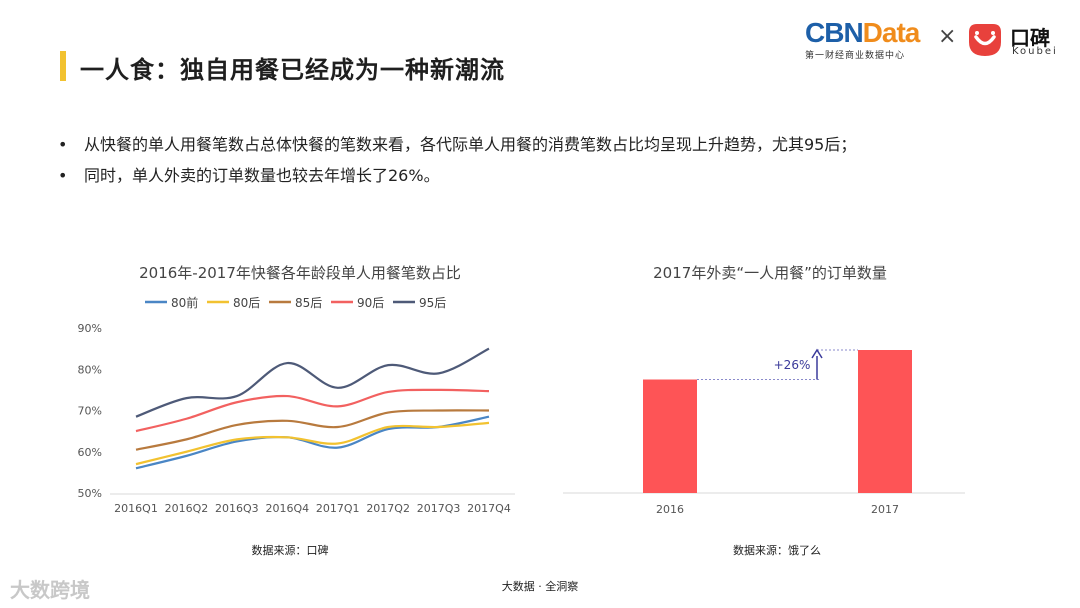 The height and width of the screenshot is (608, 1080). What do you see at coordinates (187, 508) in the screenshot?
I see `x-tick-label: 2016Q2` at bounding box center [187, 508].